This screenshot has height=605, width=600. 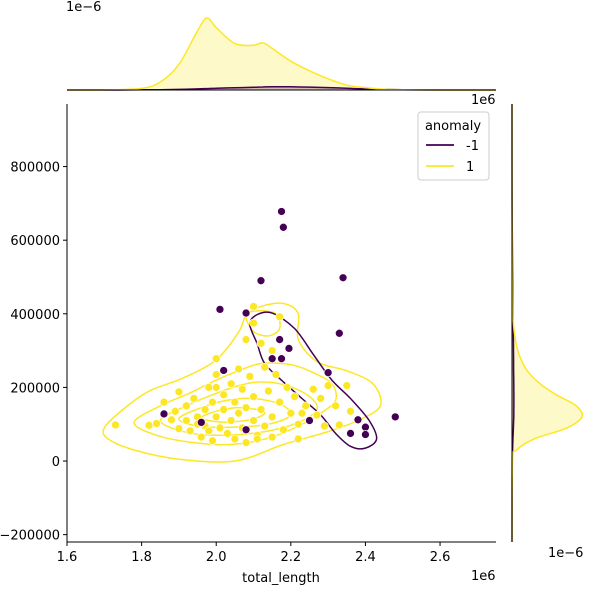 What do you see at coordinates (470, 167) in the screenshot?
I see `legend-label-1: 1` at bounding box center [470, 167].